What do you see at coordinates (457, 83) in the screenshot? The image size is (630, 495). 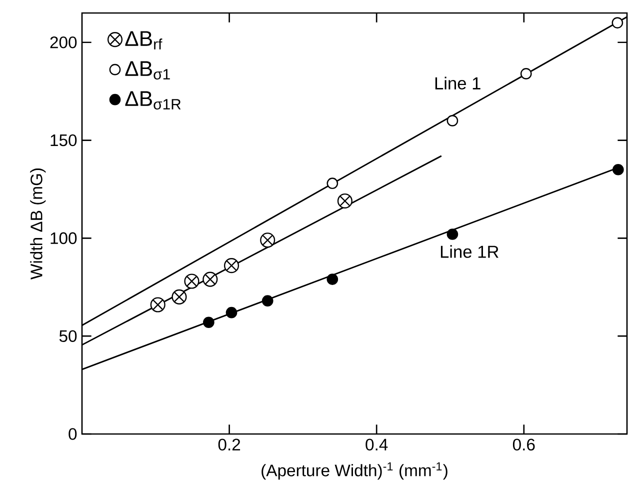 I see `annotation: Line 1` at bounding box center [457, 83].